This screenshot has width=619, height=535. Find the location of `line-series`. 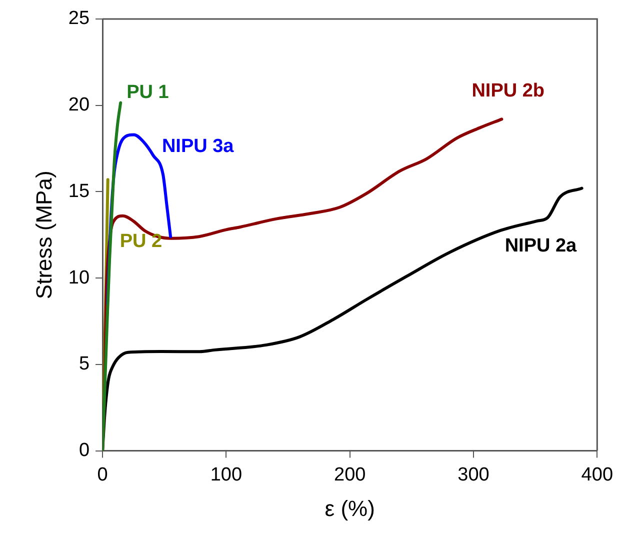

line-series is located at coordinates (112, 276).